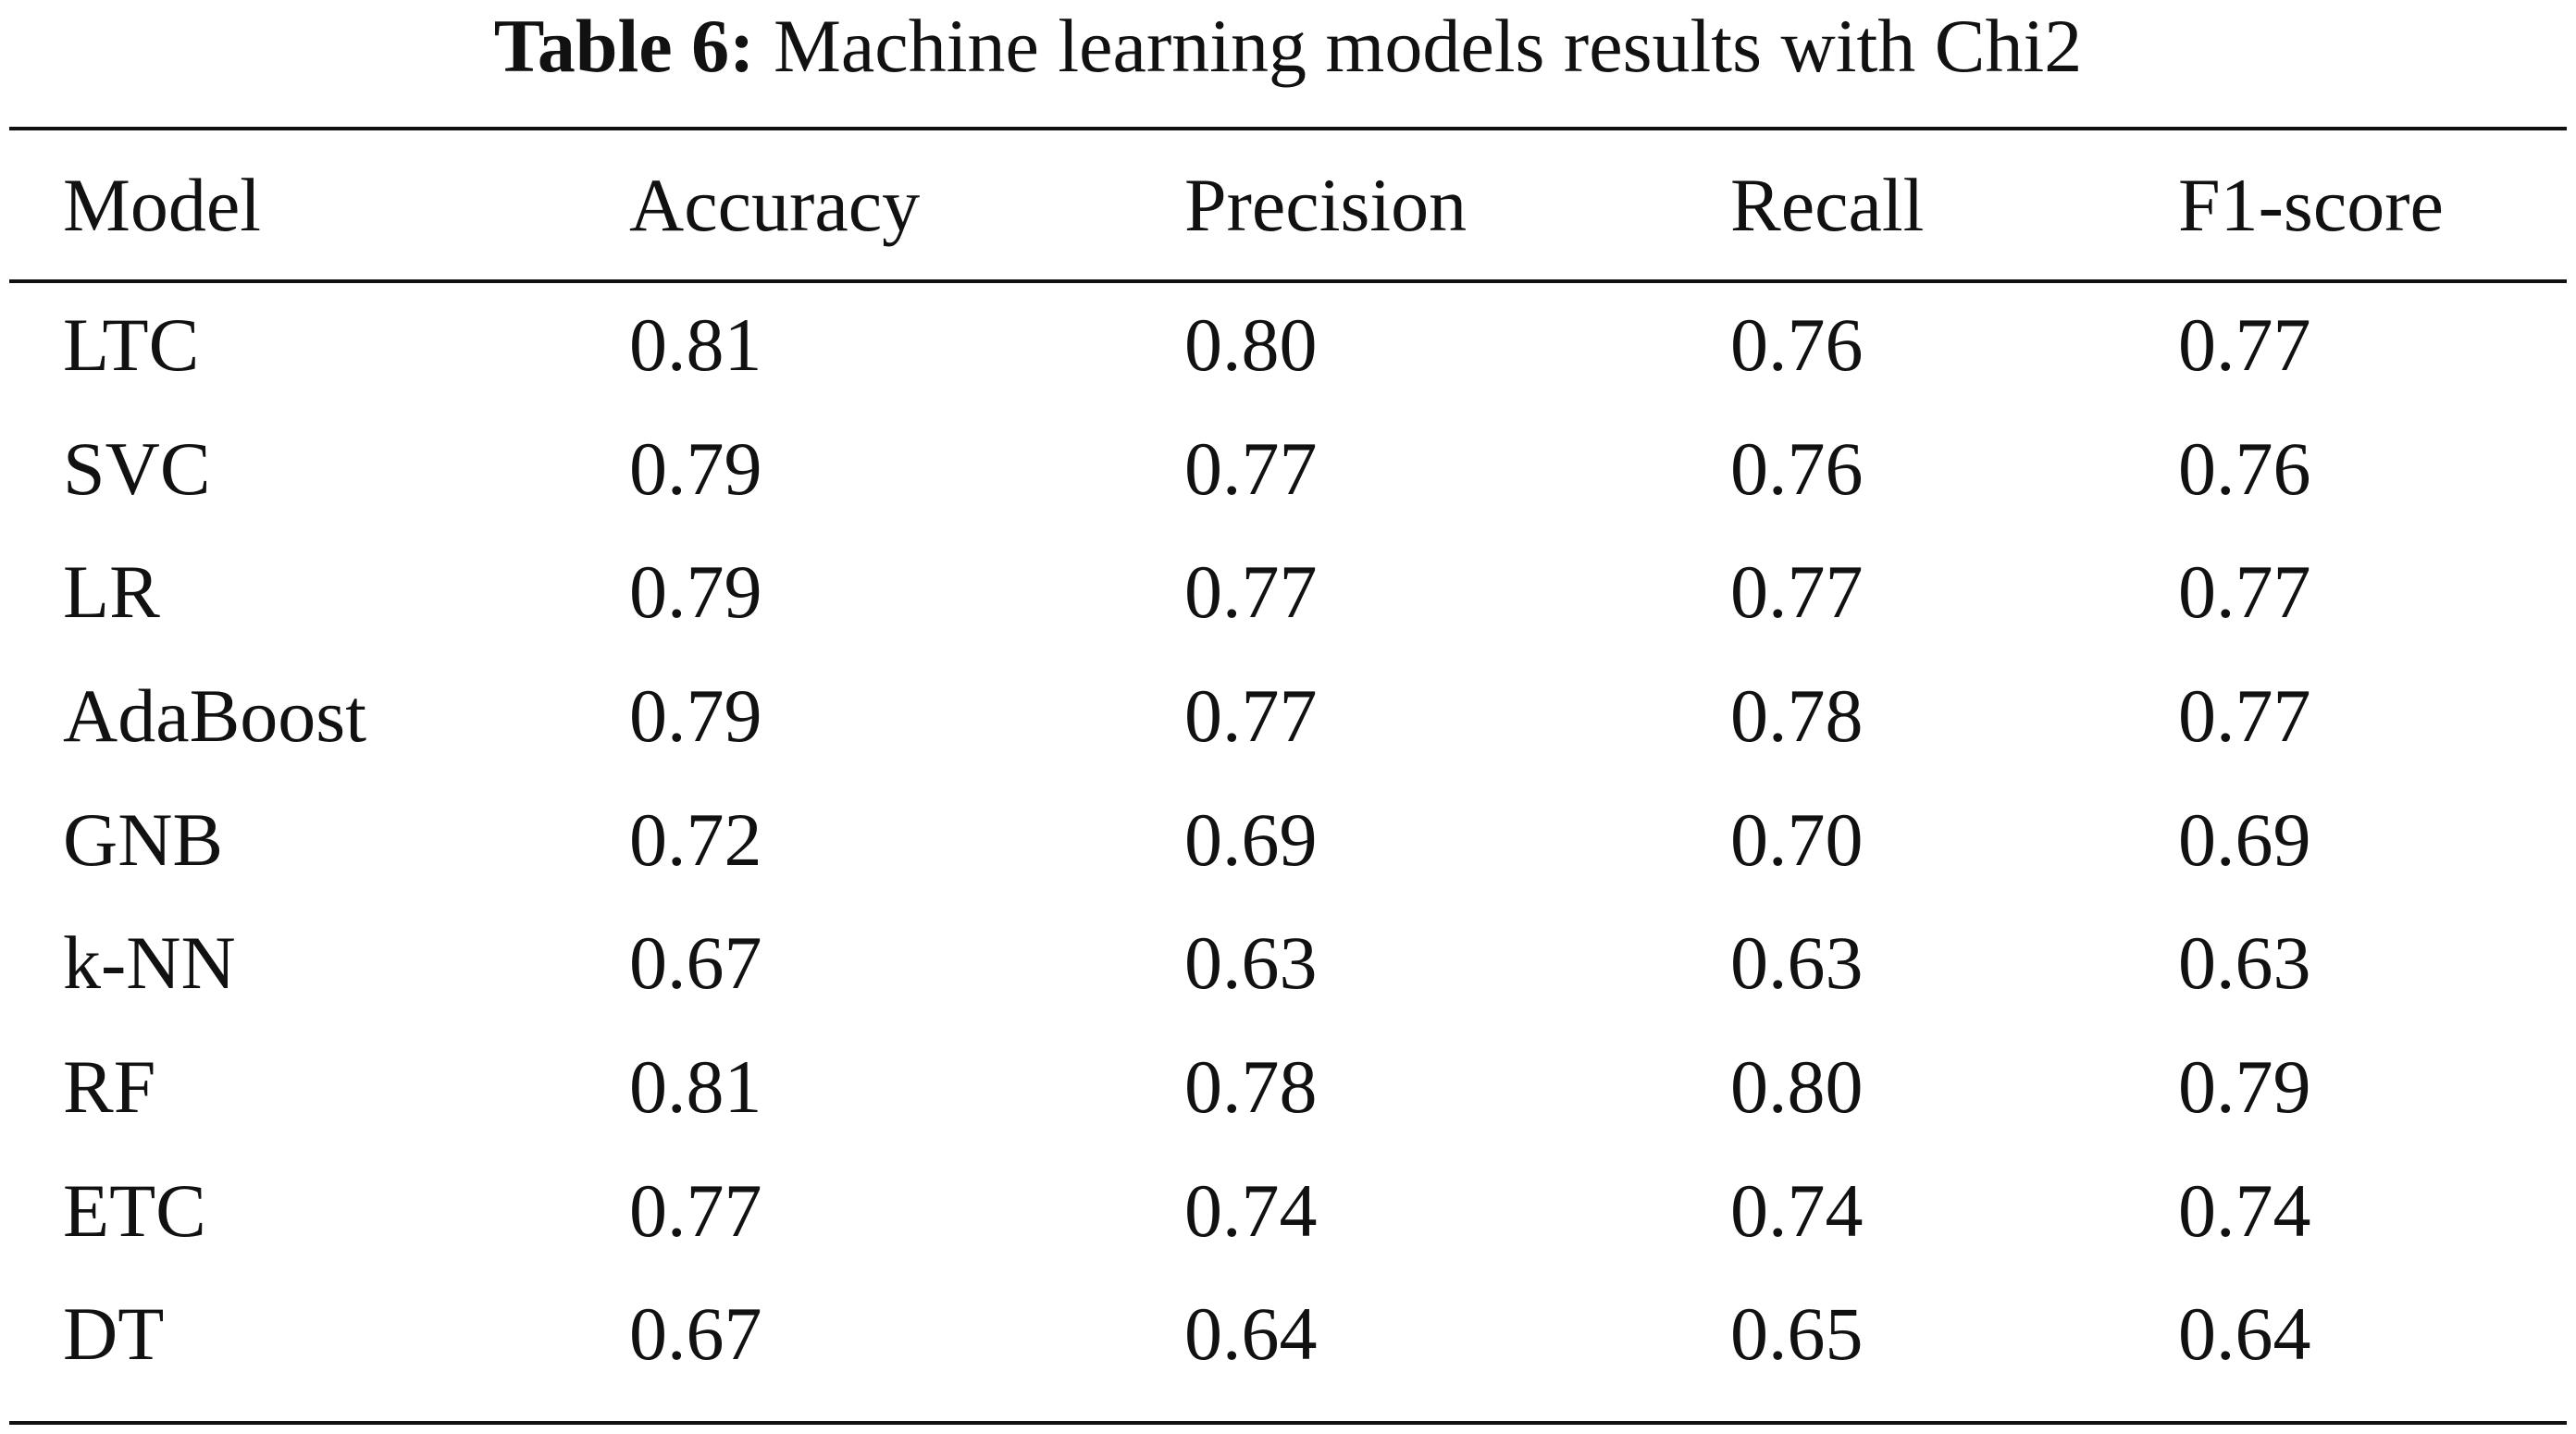  Describe the element at coordinates (2245, 1086) in the screenshot. I see `cell-f1-score: 0.79` at that location.